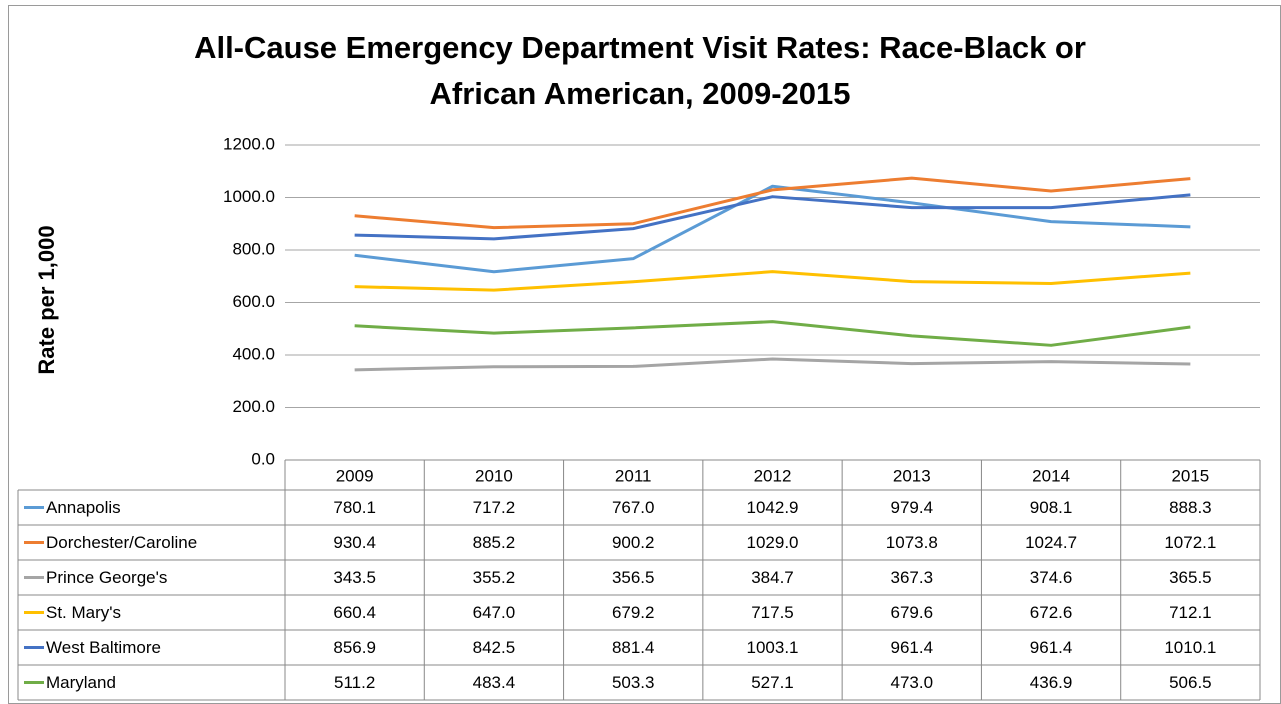 This screenshot has height=704, width=1281. I want to click on table-cell: 717.2, so click(494, 507).